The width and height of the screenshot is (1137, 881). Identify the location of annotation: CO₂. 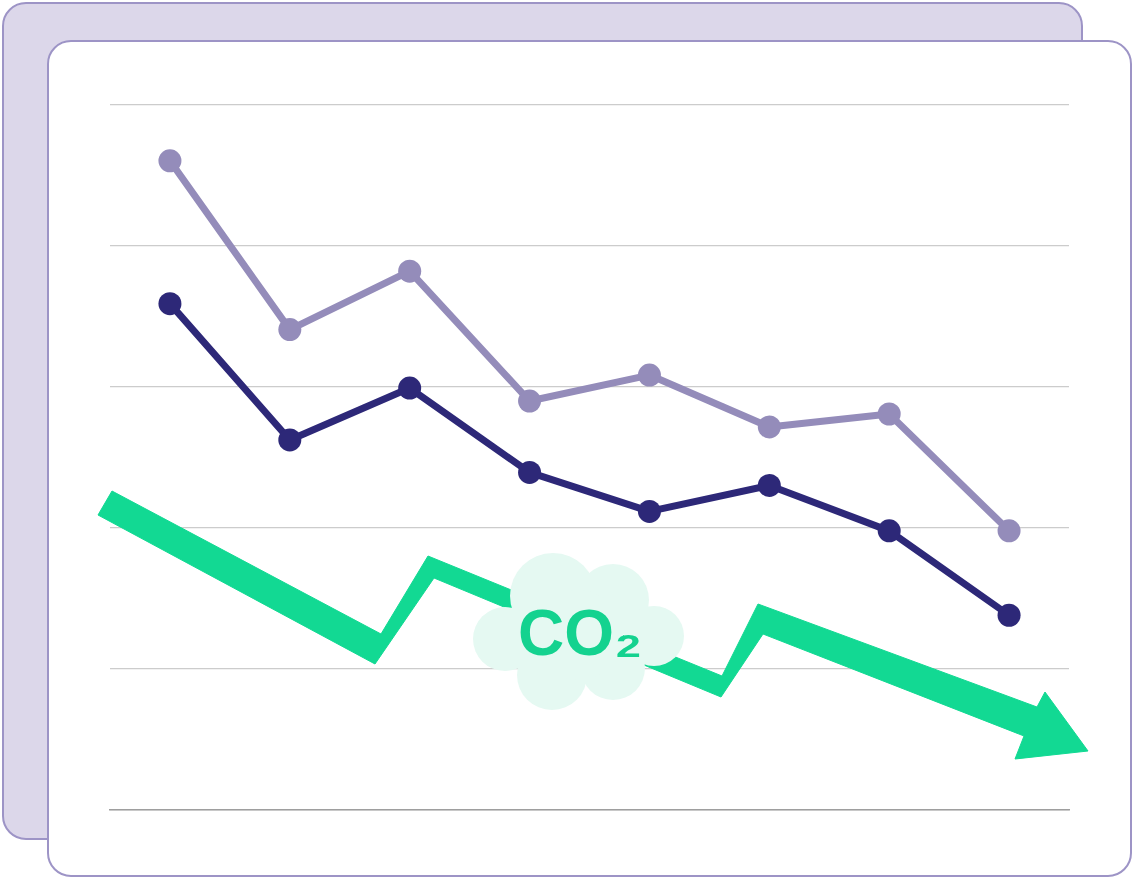
(580, 633).